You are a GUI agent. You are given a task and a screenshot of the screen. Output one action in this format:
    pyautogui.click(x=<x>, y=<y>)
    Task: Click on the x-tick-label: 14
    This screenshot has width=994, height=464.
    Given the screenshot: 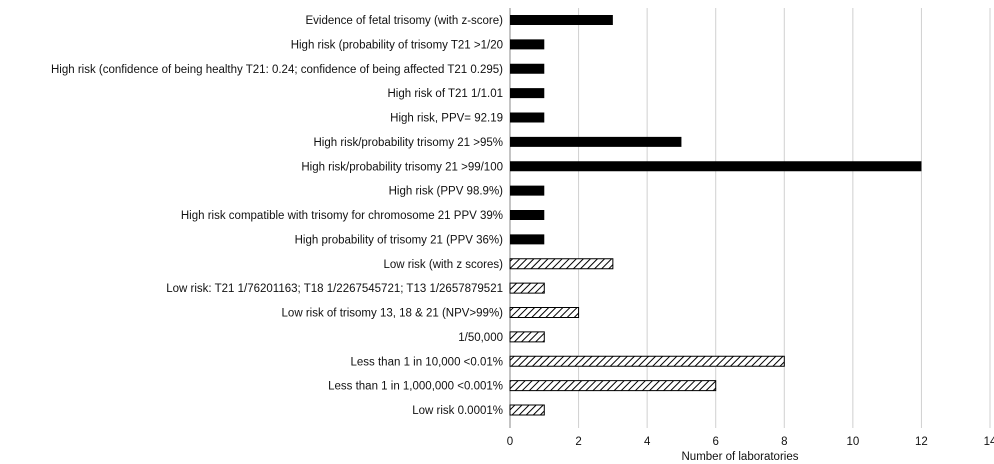 What is the action you would take?
    pyautogui.click(x=989, y=442)
    